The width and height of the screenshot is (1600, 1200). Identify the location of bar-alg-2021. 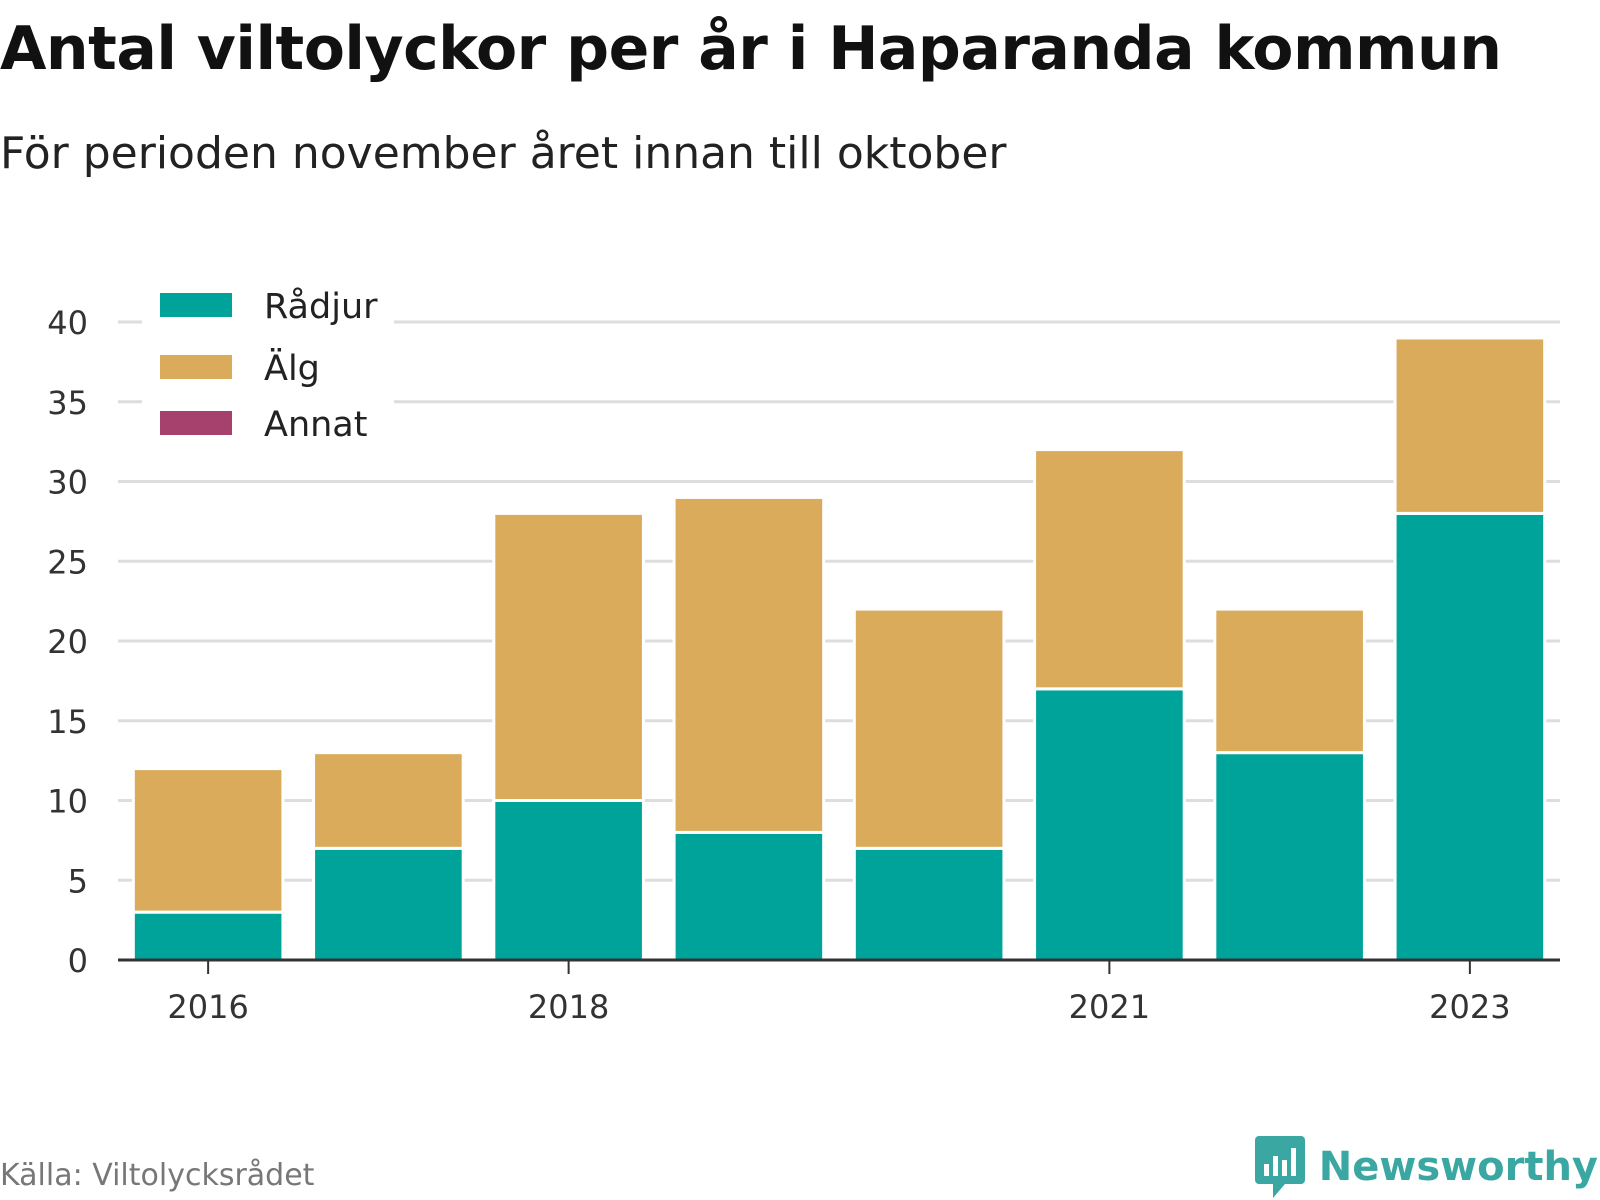
(1109, 569).